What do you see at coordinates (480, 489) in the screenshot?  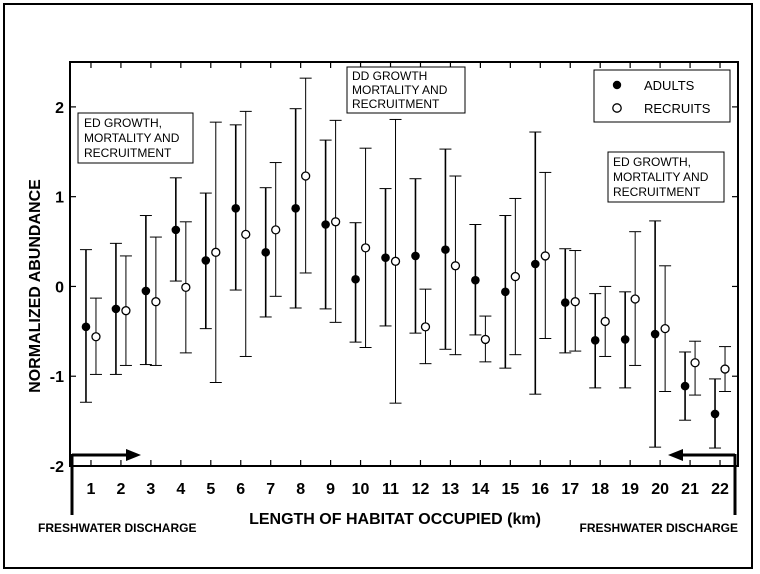 I see `x-tick-label: 14` at bounding box center [480, 489].